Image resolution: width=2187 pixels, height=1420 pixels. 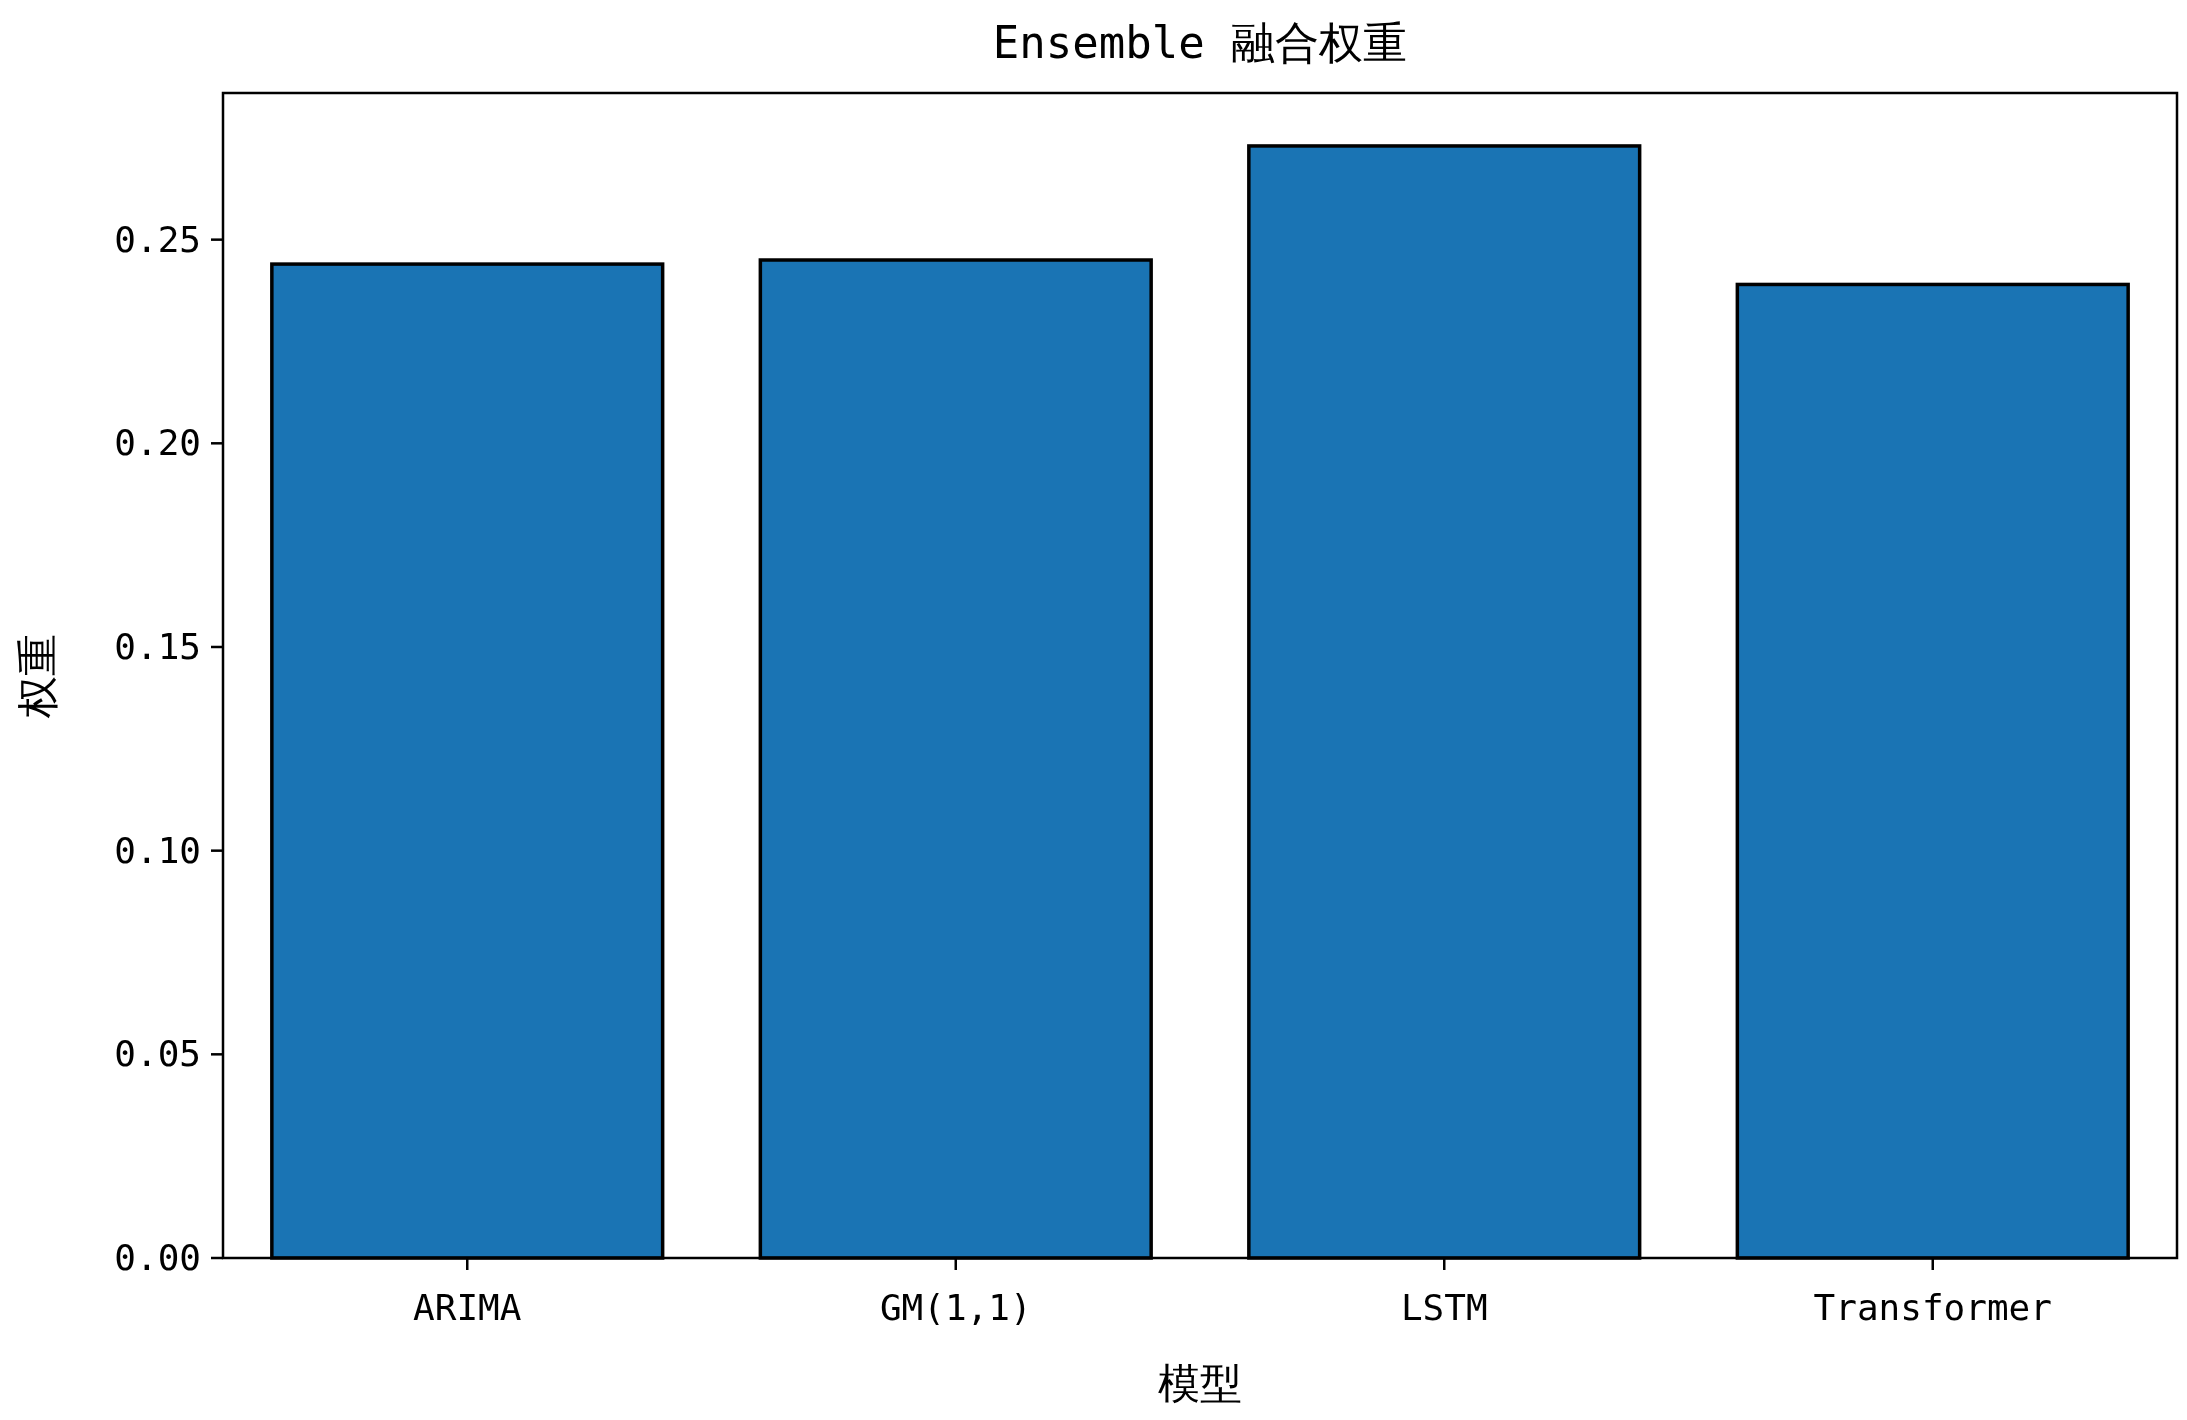 What do you see at coordinates (157, 1054) in the screenshot?
I see `y-tick-label: 0.05` at bounding box center [157, 1054].